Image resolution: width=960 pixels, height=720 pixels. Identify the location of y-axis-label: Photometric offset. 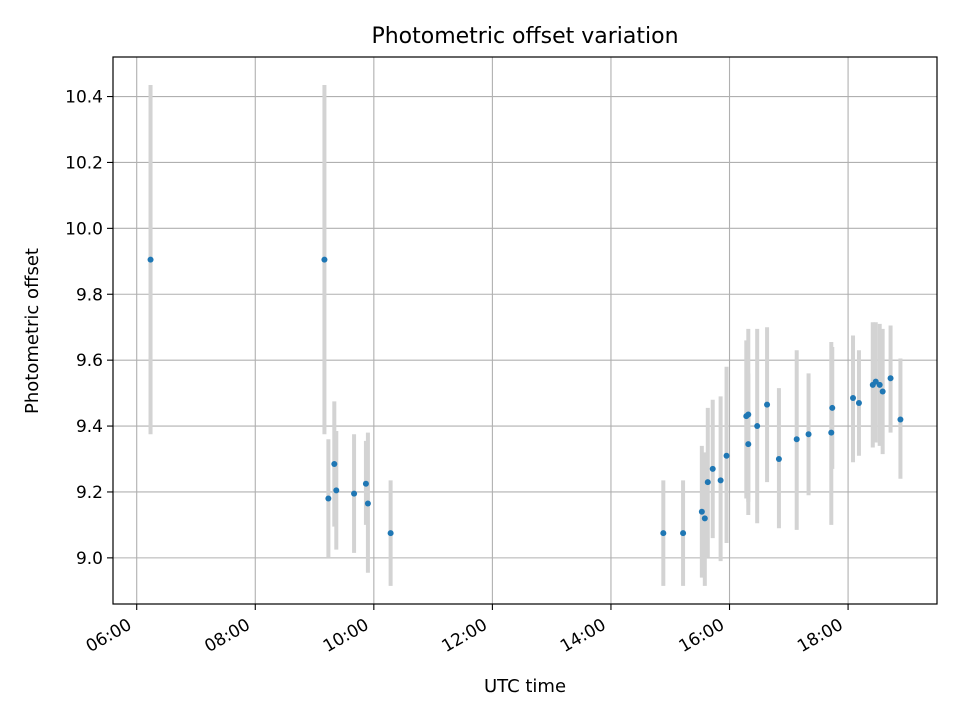
(32, 331).